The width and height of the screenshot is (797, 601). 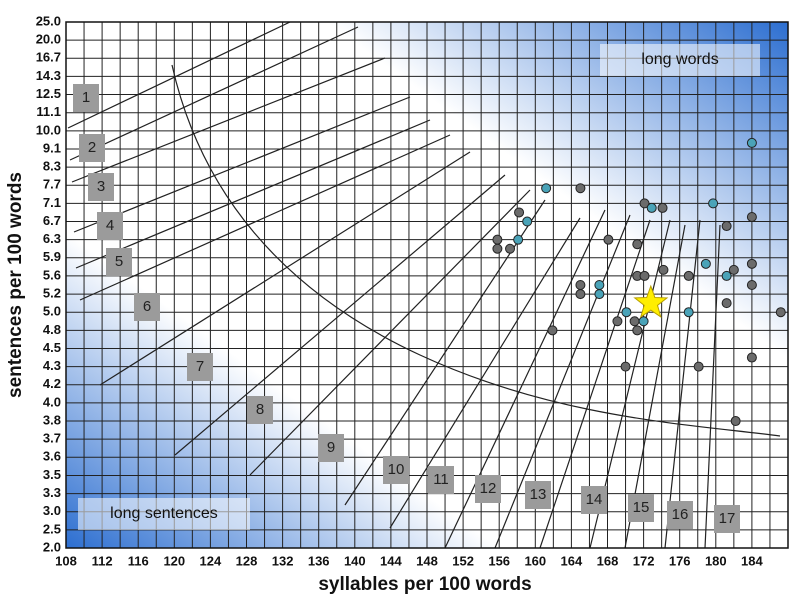 I want to click on annotation: long sentences, so click(x=164, y=513).